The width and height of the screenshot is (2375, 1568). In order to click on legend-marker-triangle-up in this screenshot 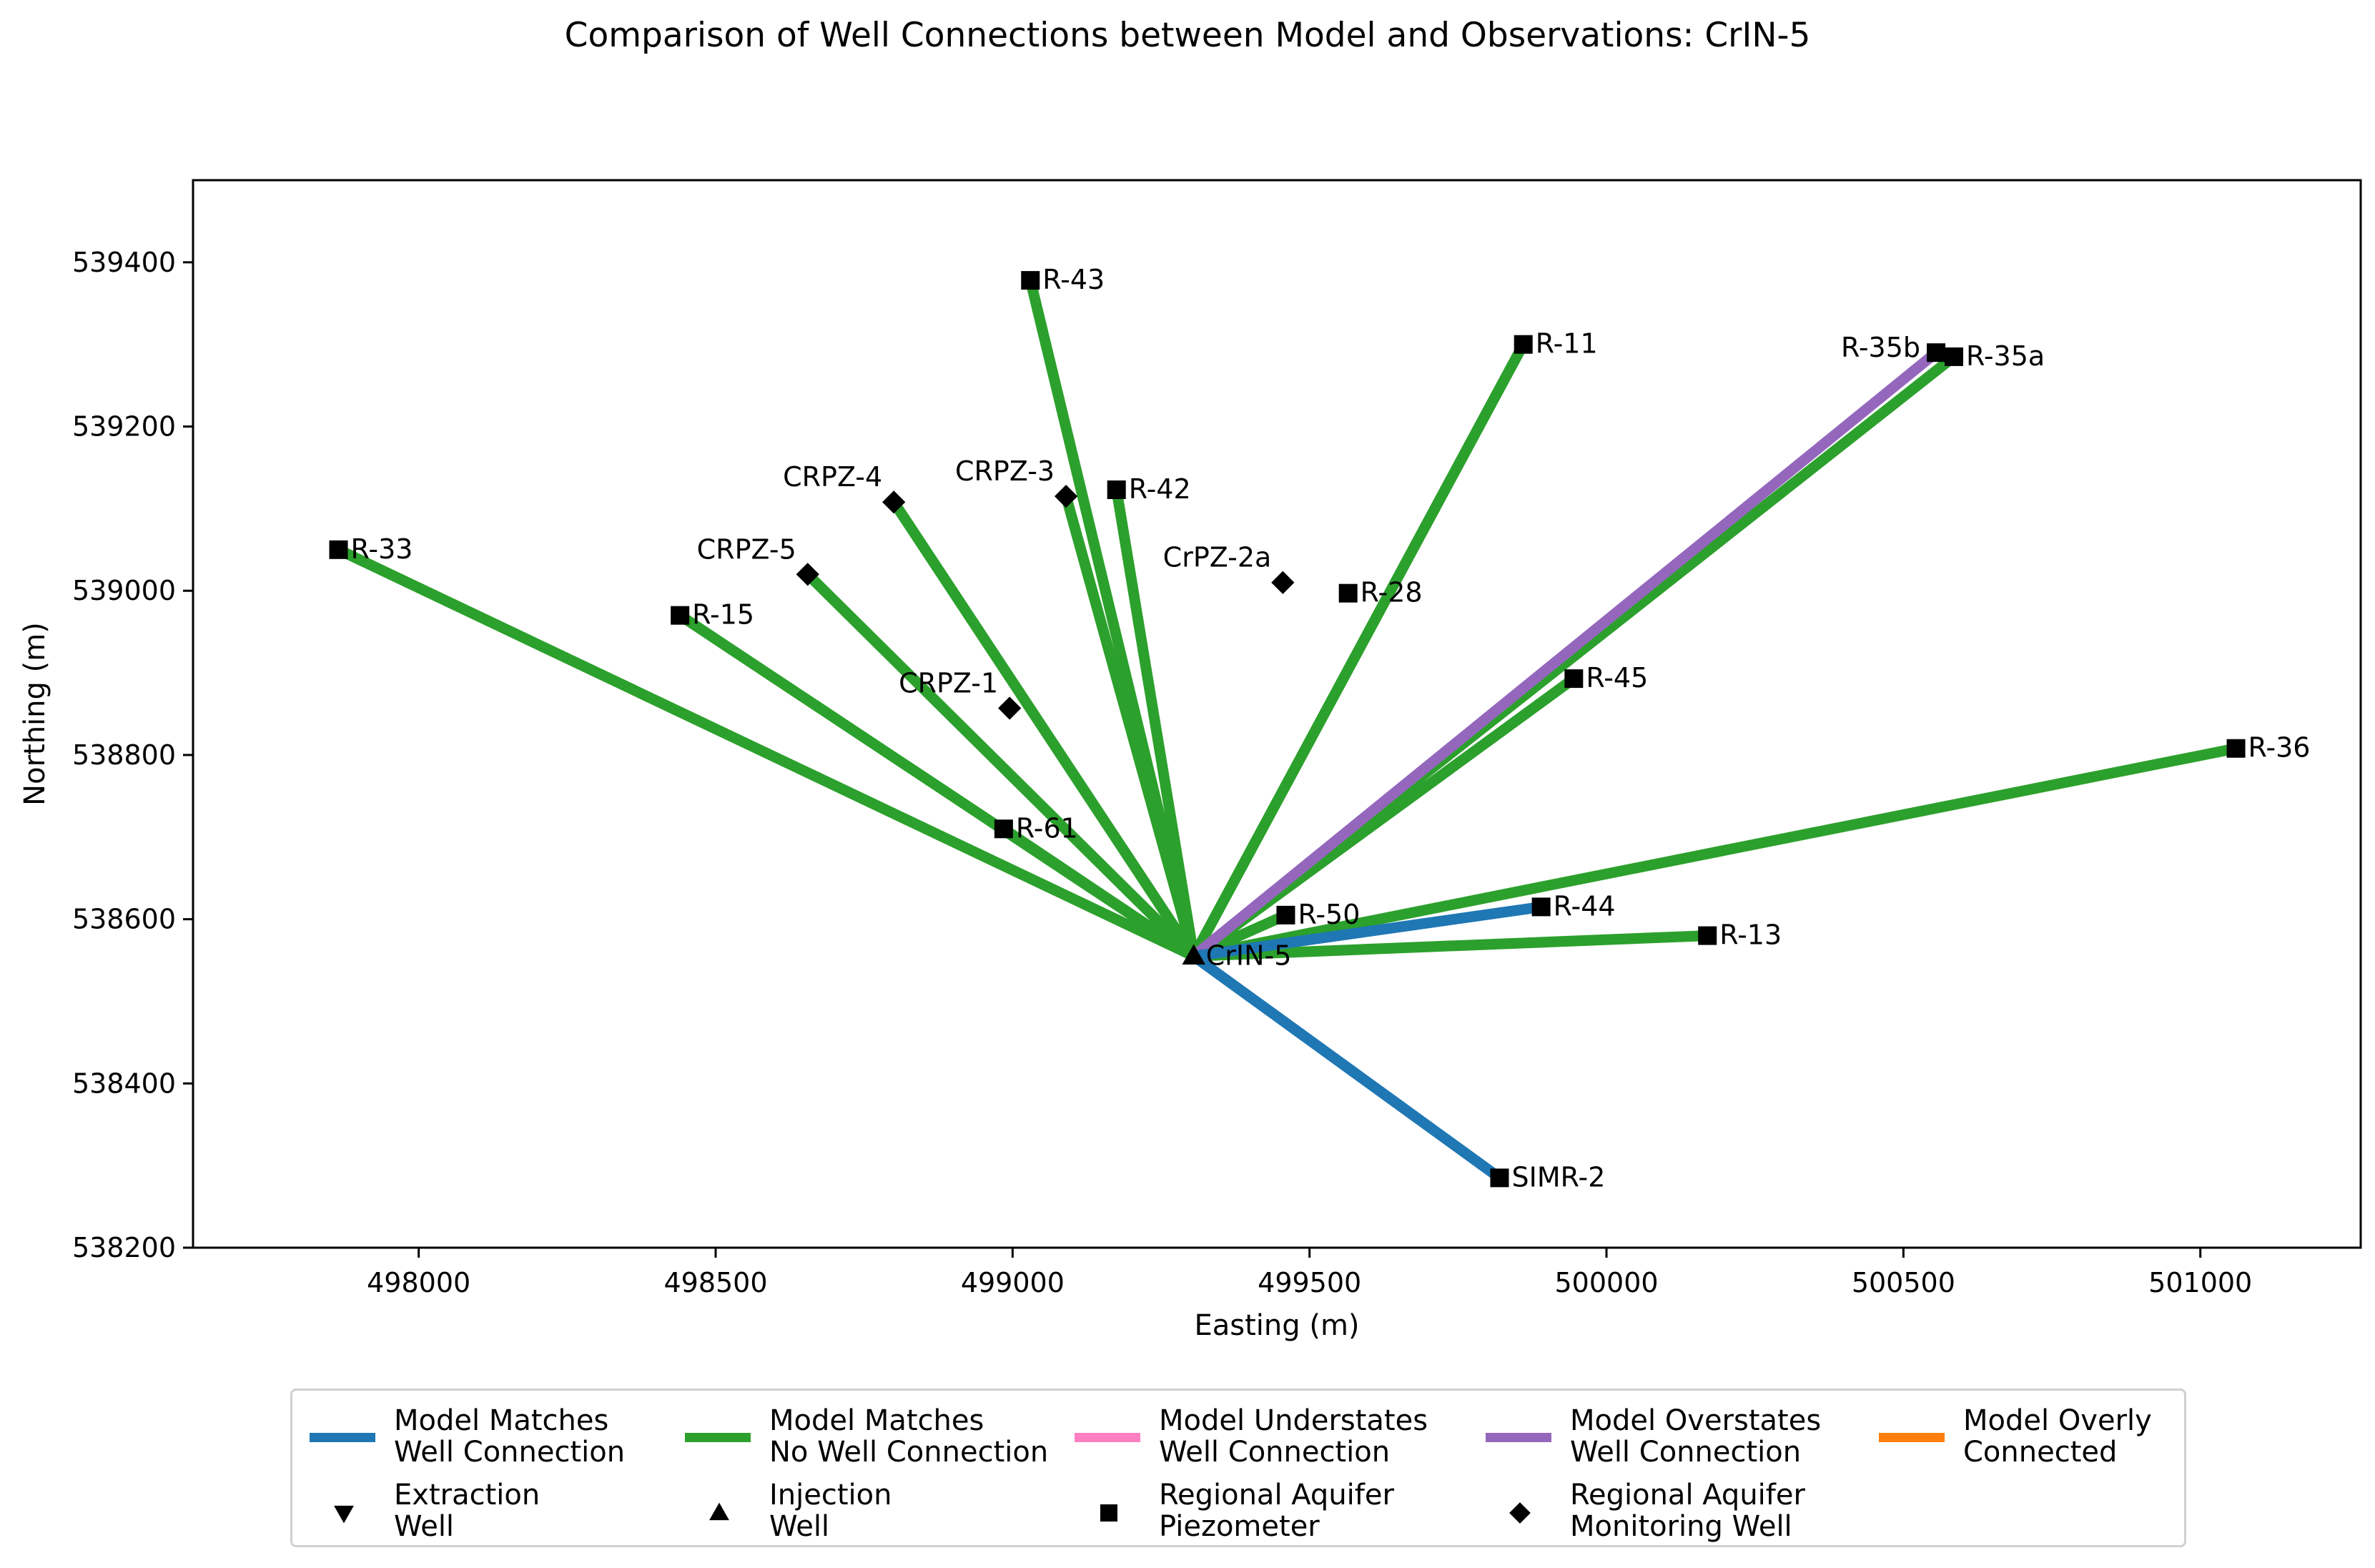, I will do `click(719, 1511)`.